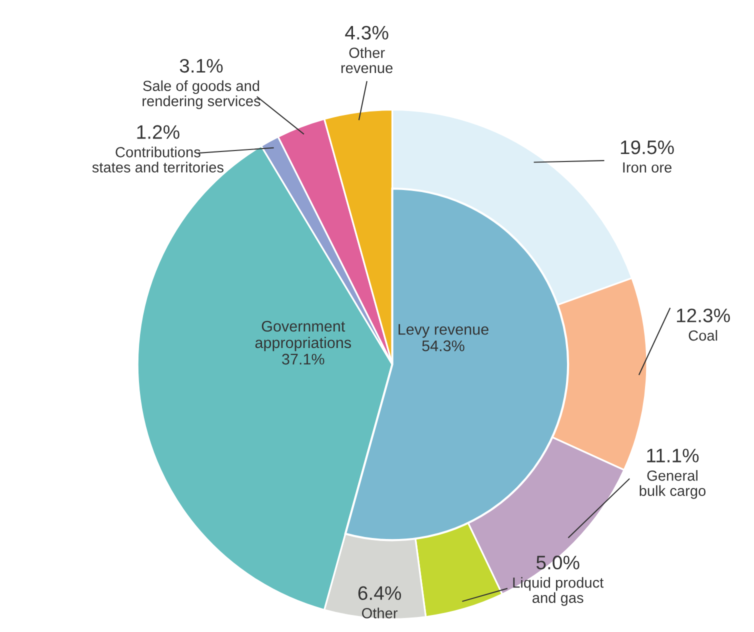 The width and height of the screenshot is (754, 632). What do you see at coordinates (201, 65) in the screenshot?
I see `data-label: 3.1%` at bounding box center [201, 65].